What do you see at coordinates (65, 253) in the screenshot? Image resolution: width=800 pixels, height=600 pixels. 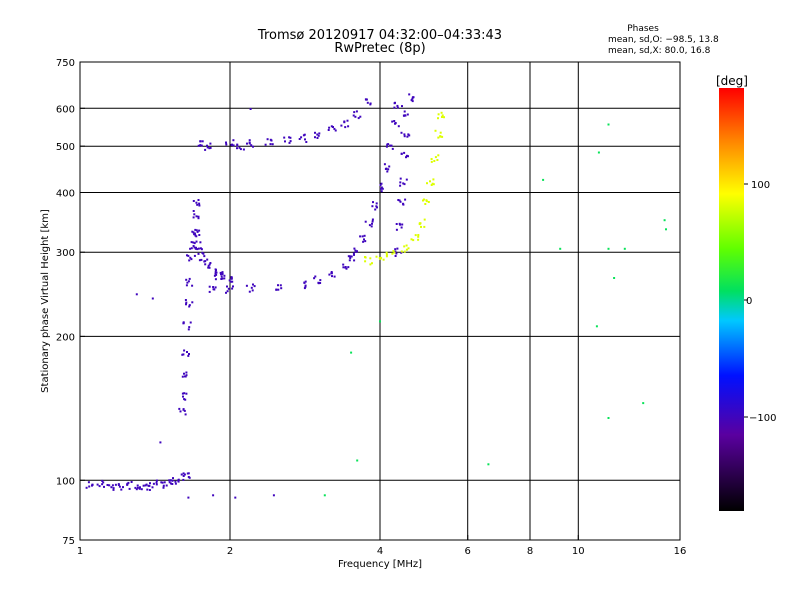 I see `y-tick-label: 300` at bounding box center [65, 253].